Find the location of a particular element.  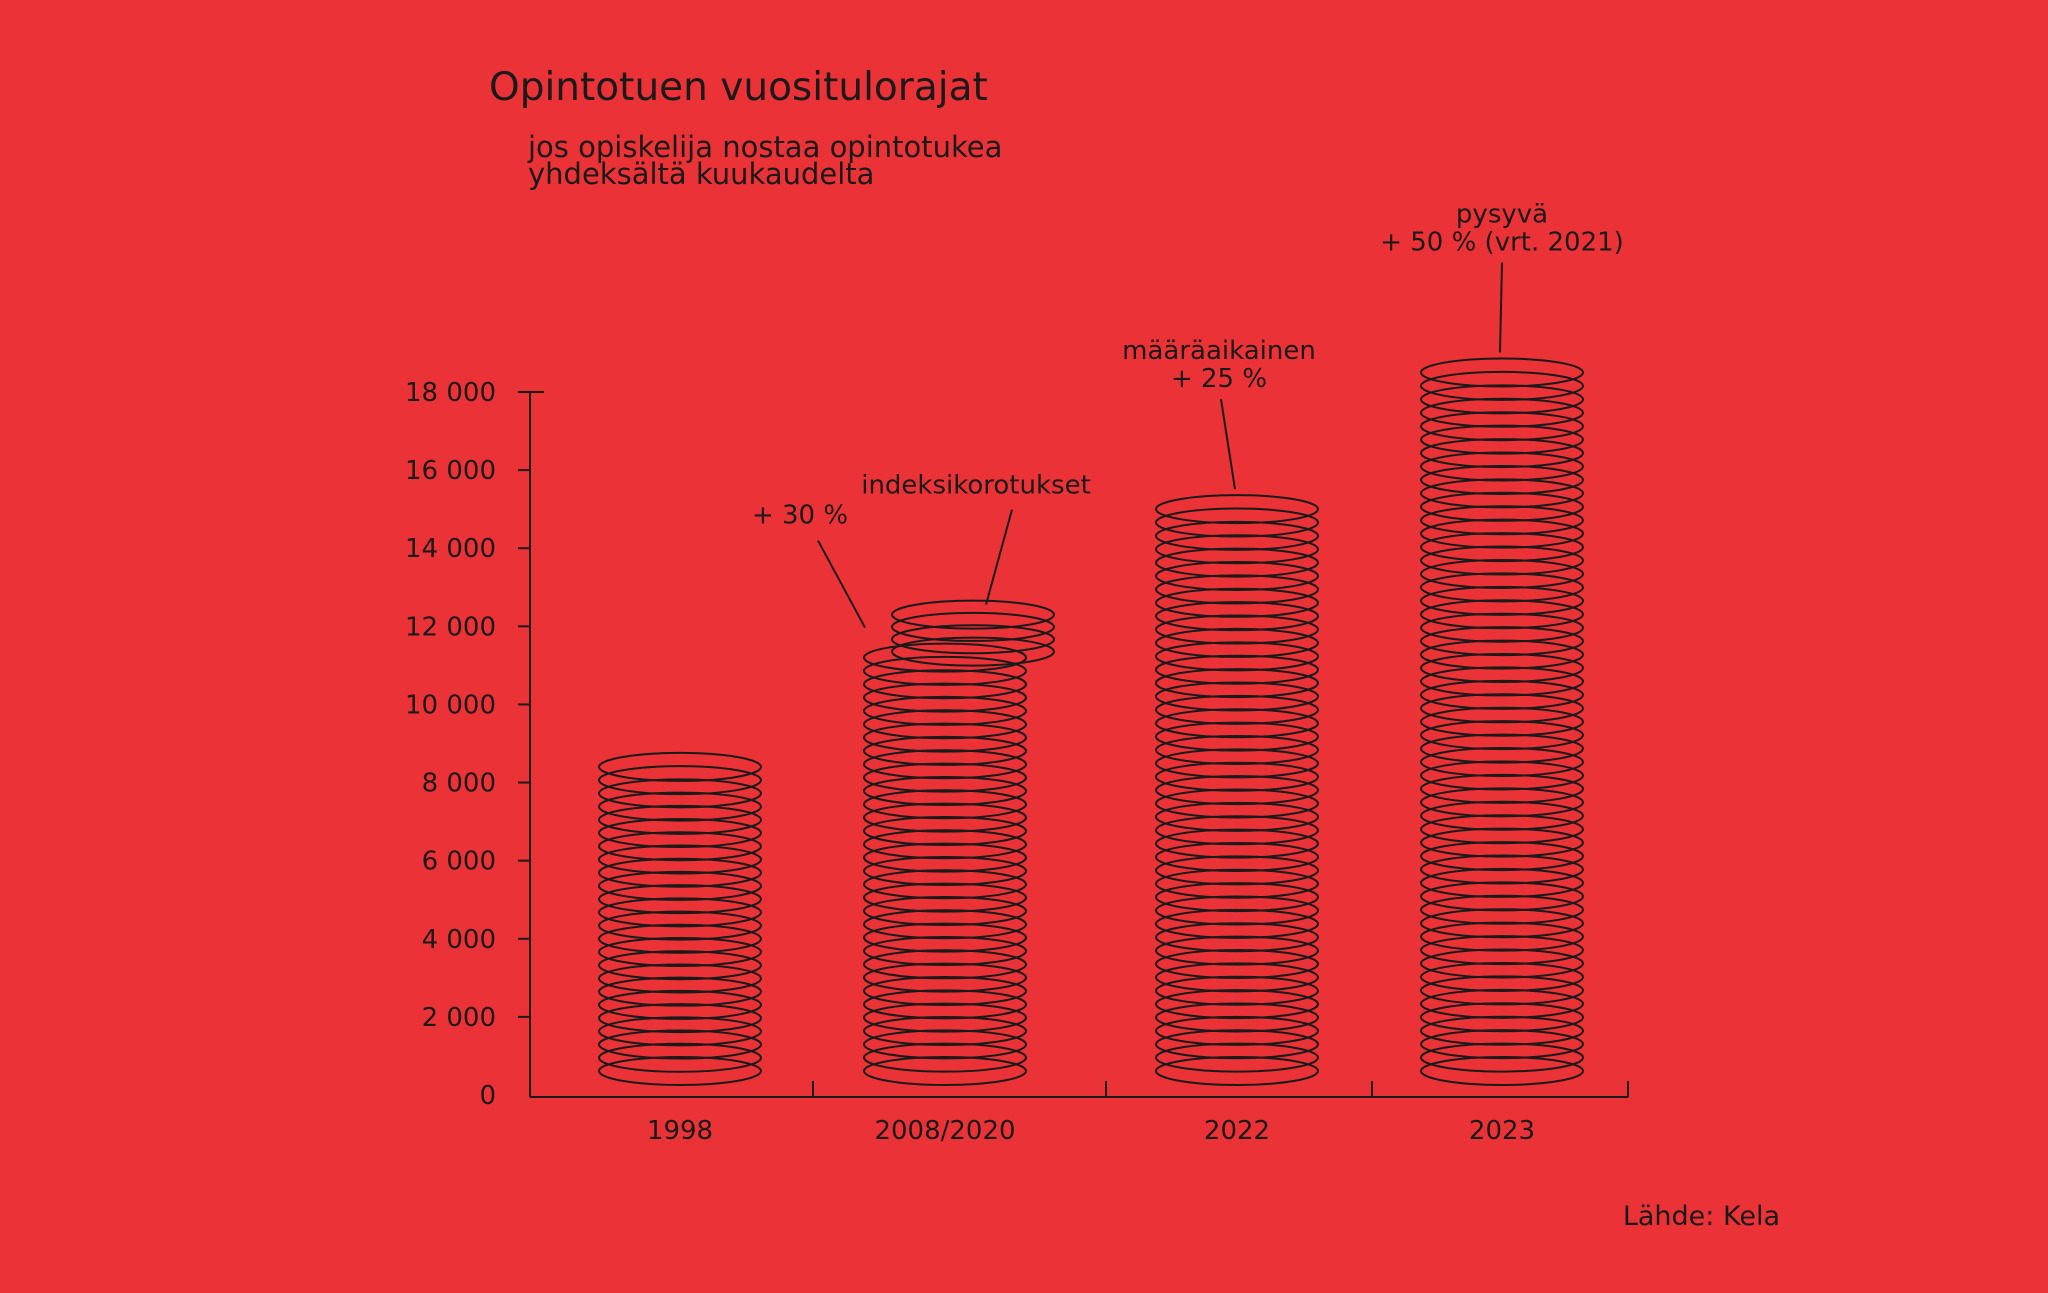

source-note: Lähde: Kela is located at coordinates (1701, 1216).